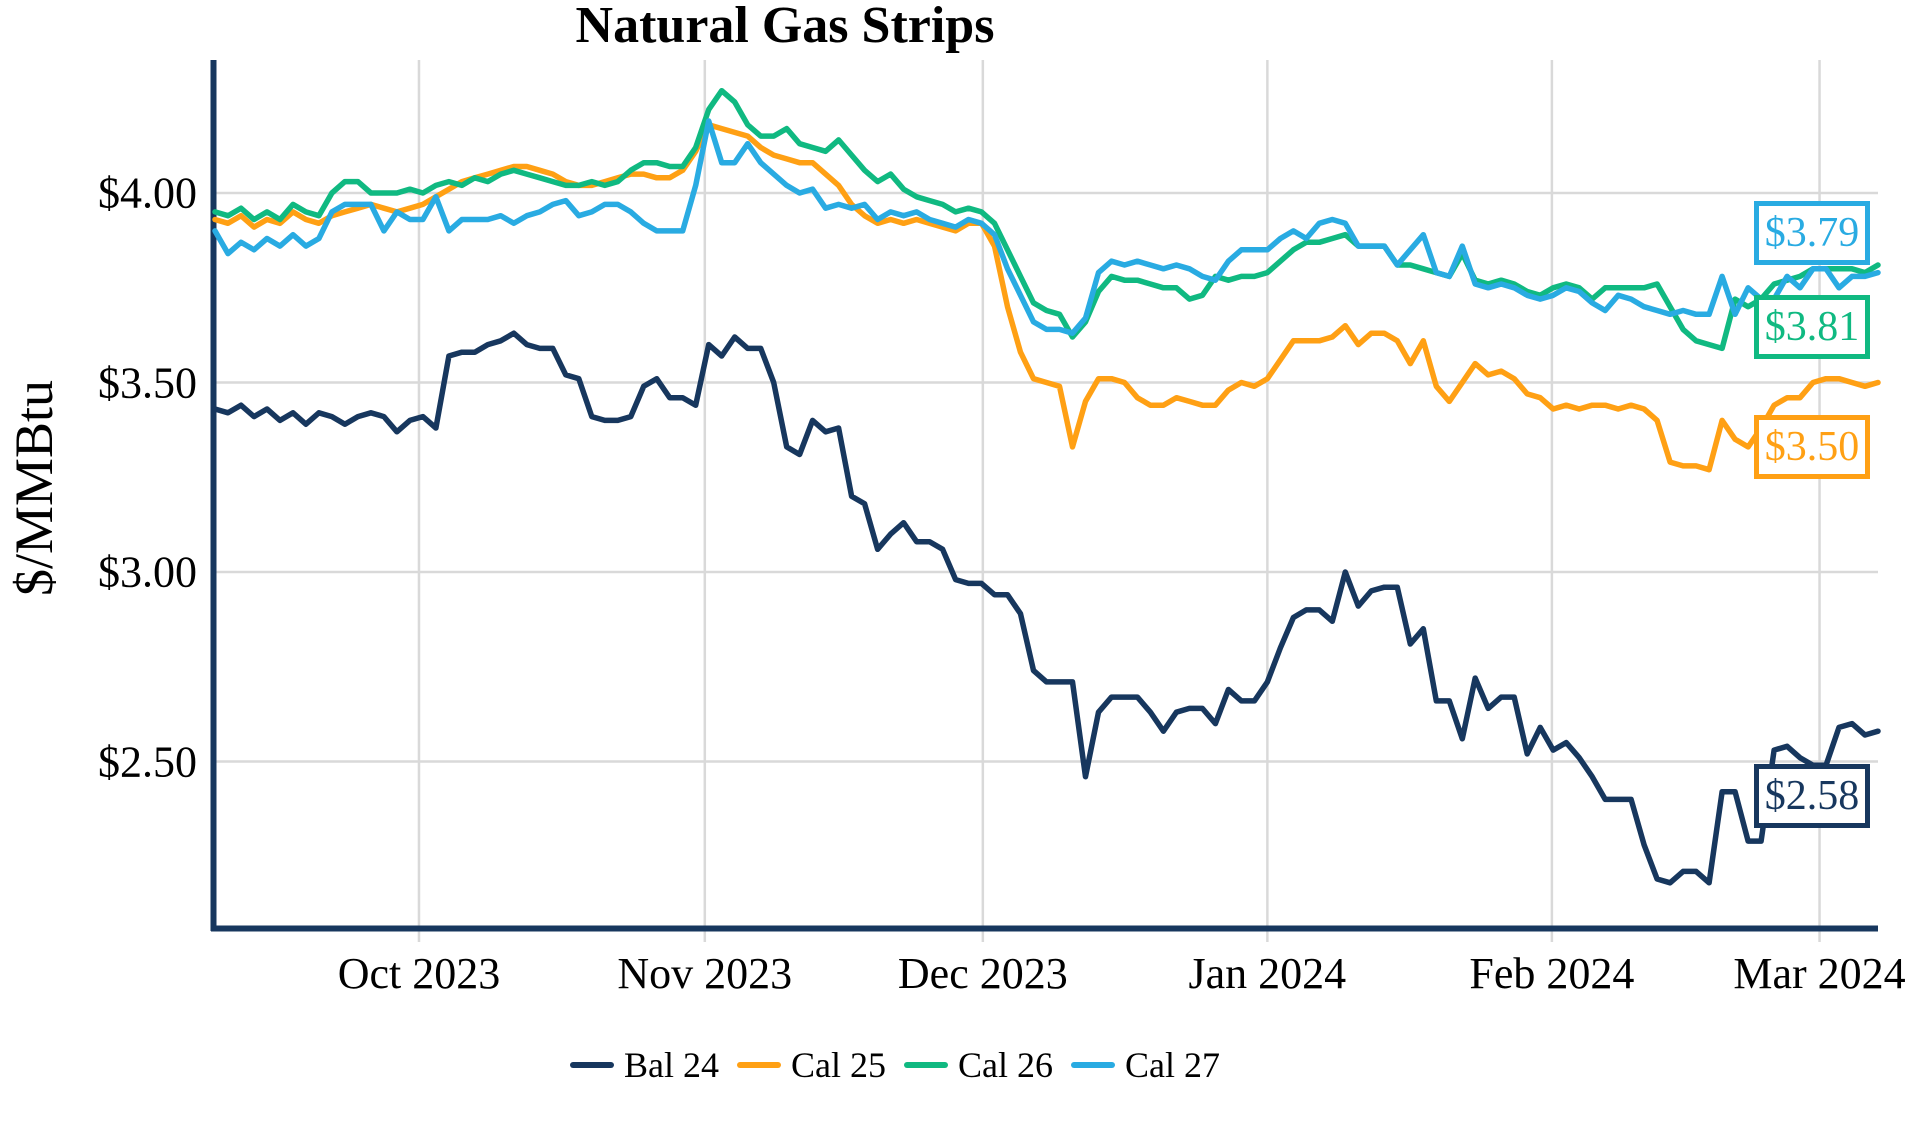 The image size is (1920, 1128). I want to click on legend-item-cal26: Cal 26, so click(978, 1065).